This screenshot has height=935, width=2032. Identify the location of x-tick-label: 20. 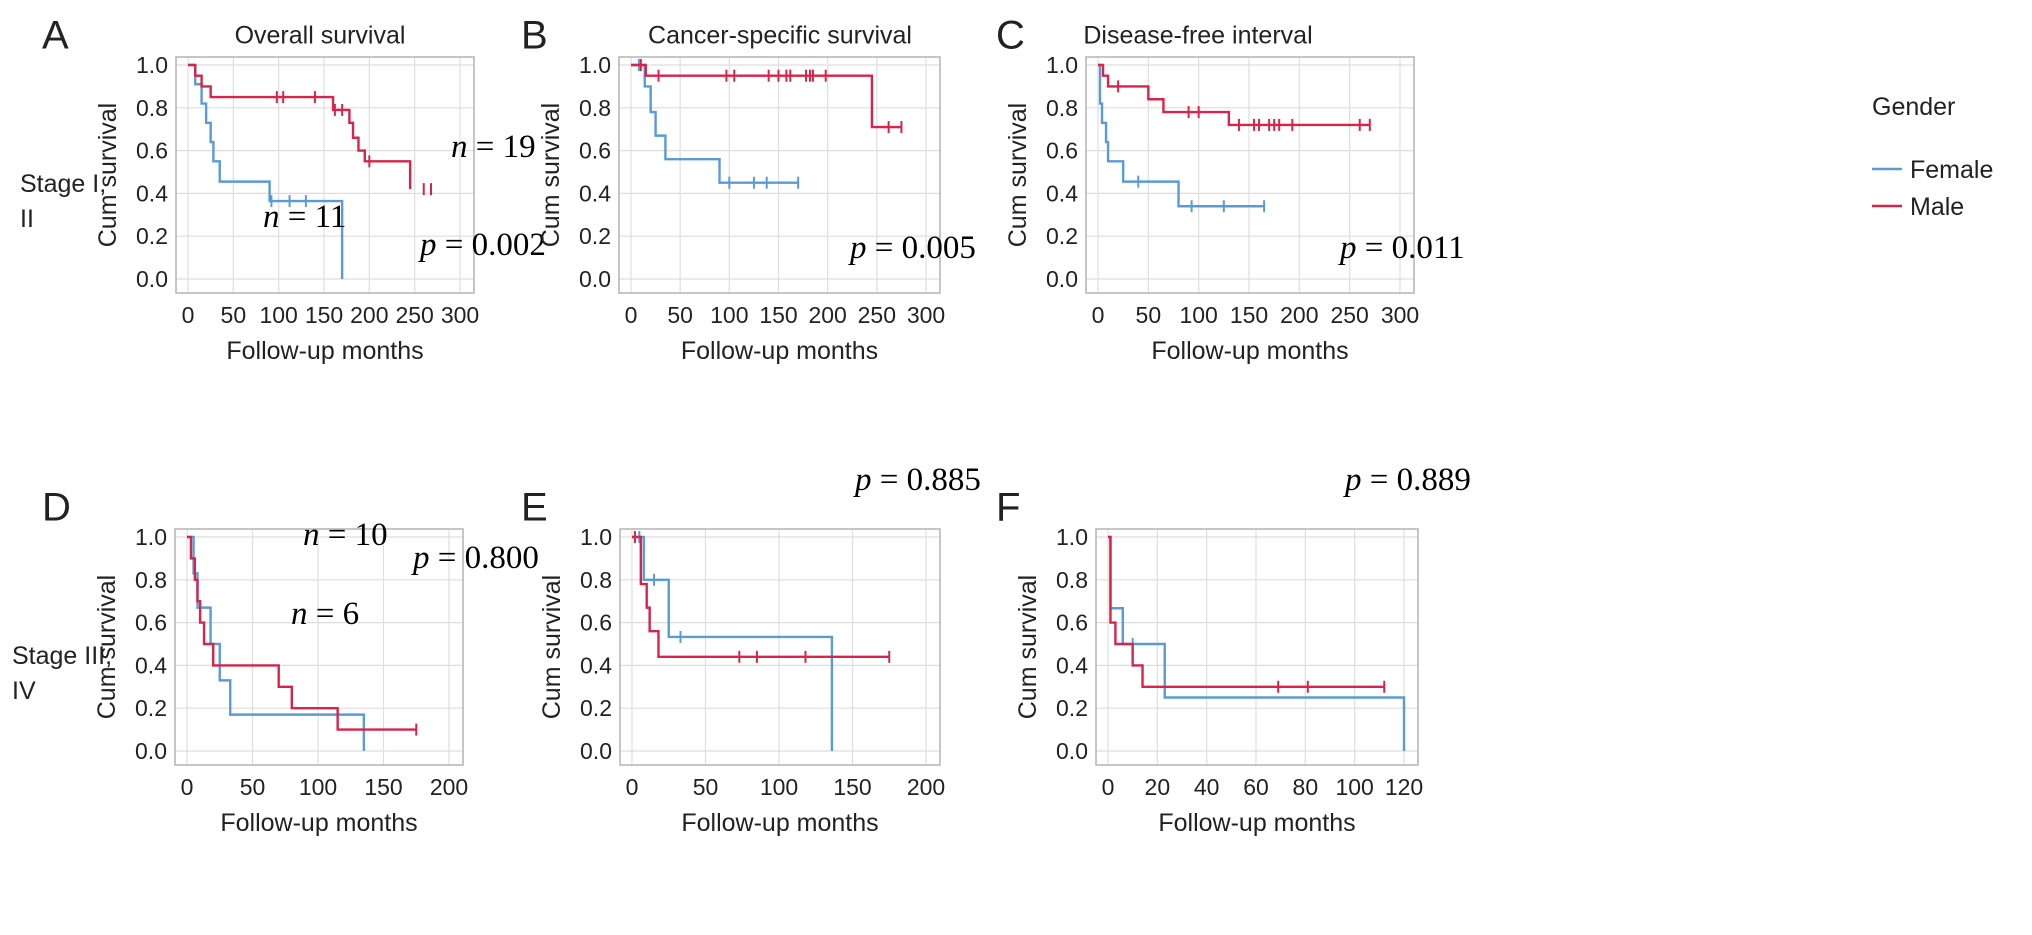
(1158, 787).